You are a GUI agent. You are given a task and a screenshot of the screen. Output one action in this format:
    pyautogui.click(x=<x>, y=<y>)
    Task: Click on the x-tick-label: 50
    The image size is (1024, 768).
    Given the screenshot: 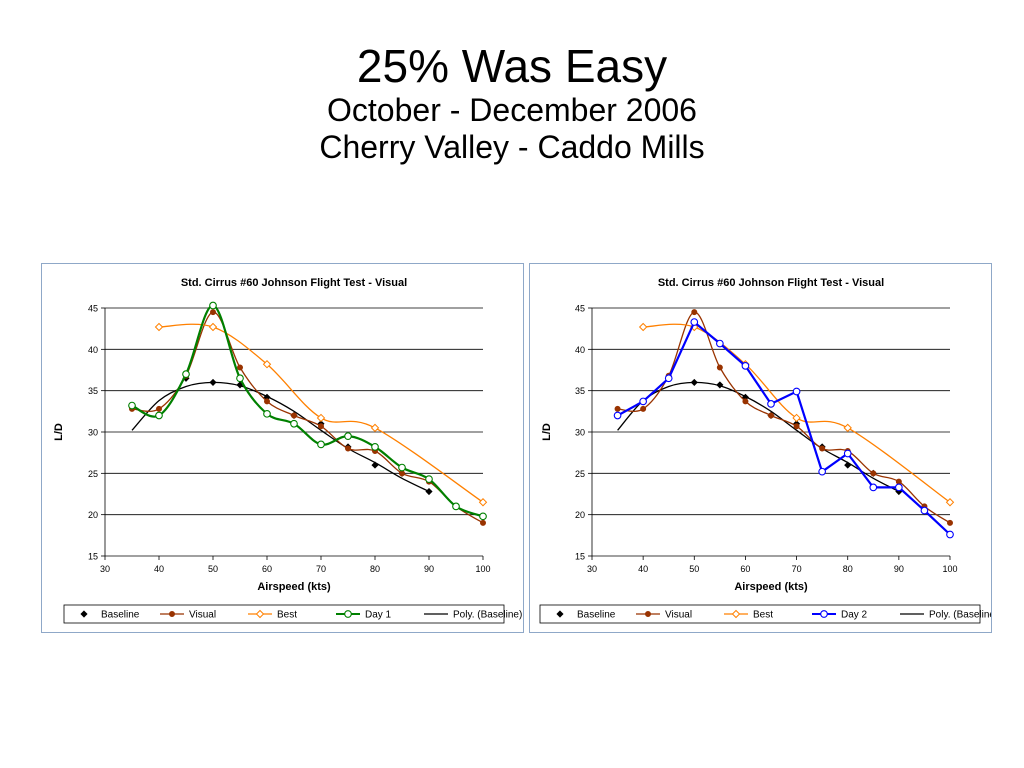 What is the action you would take?
    pyautogui.click(x=213, y=569)
    